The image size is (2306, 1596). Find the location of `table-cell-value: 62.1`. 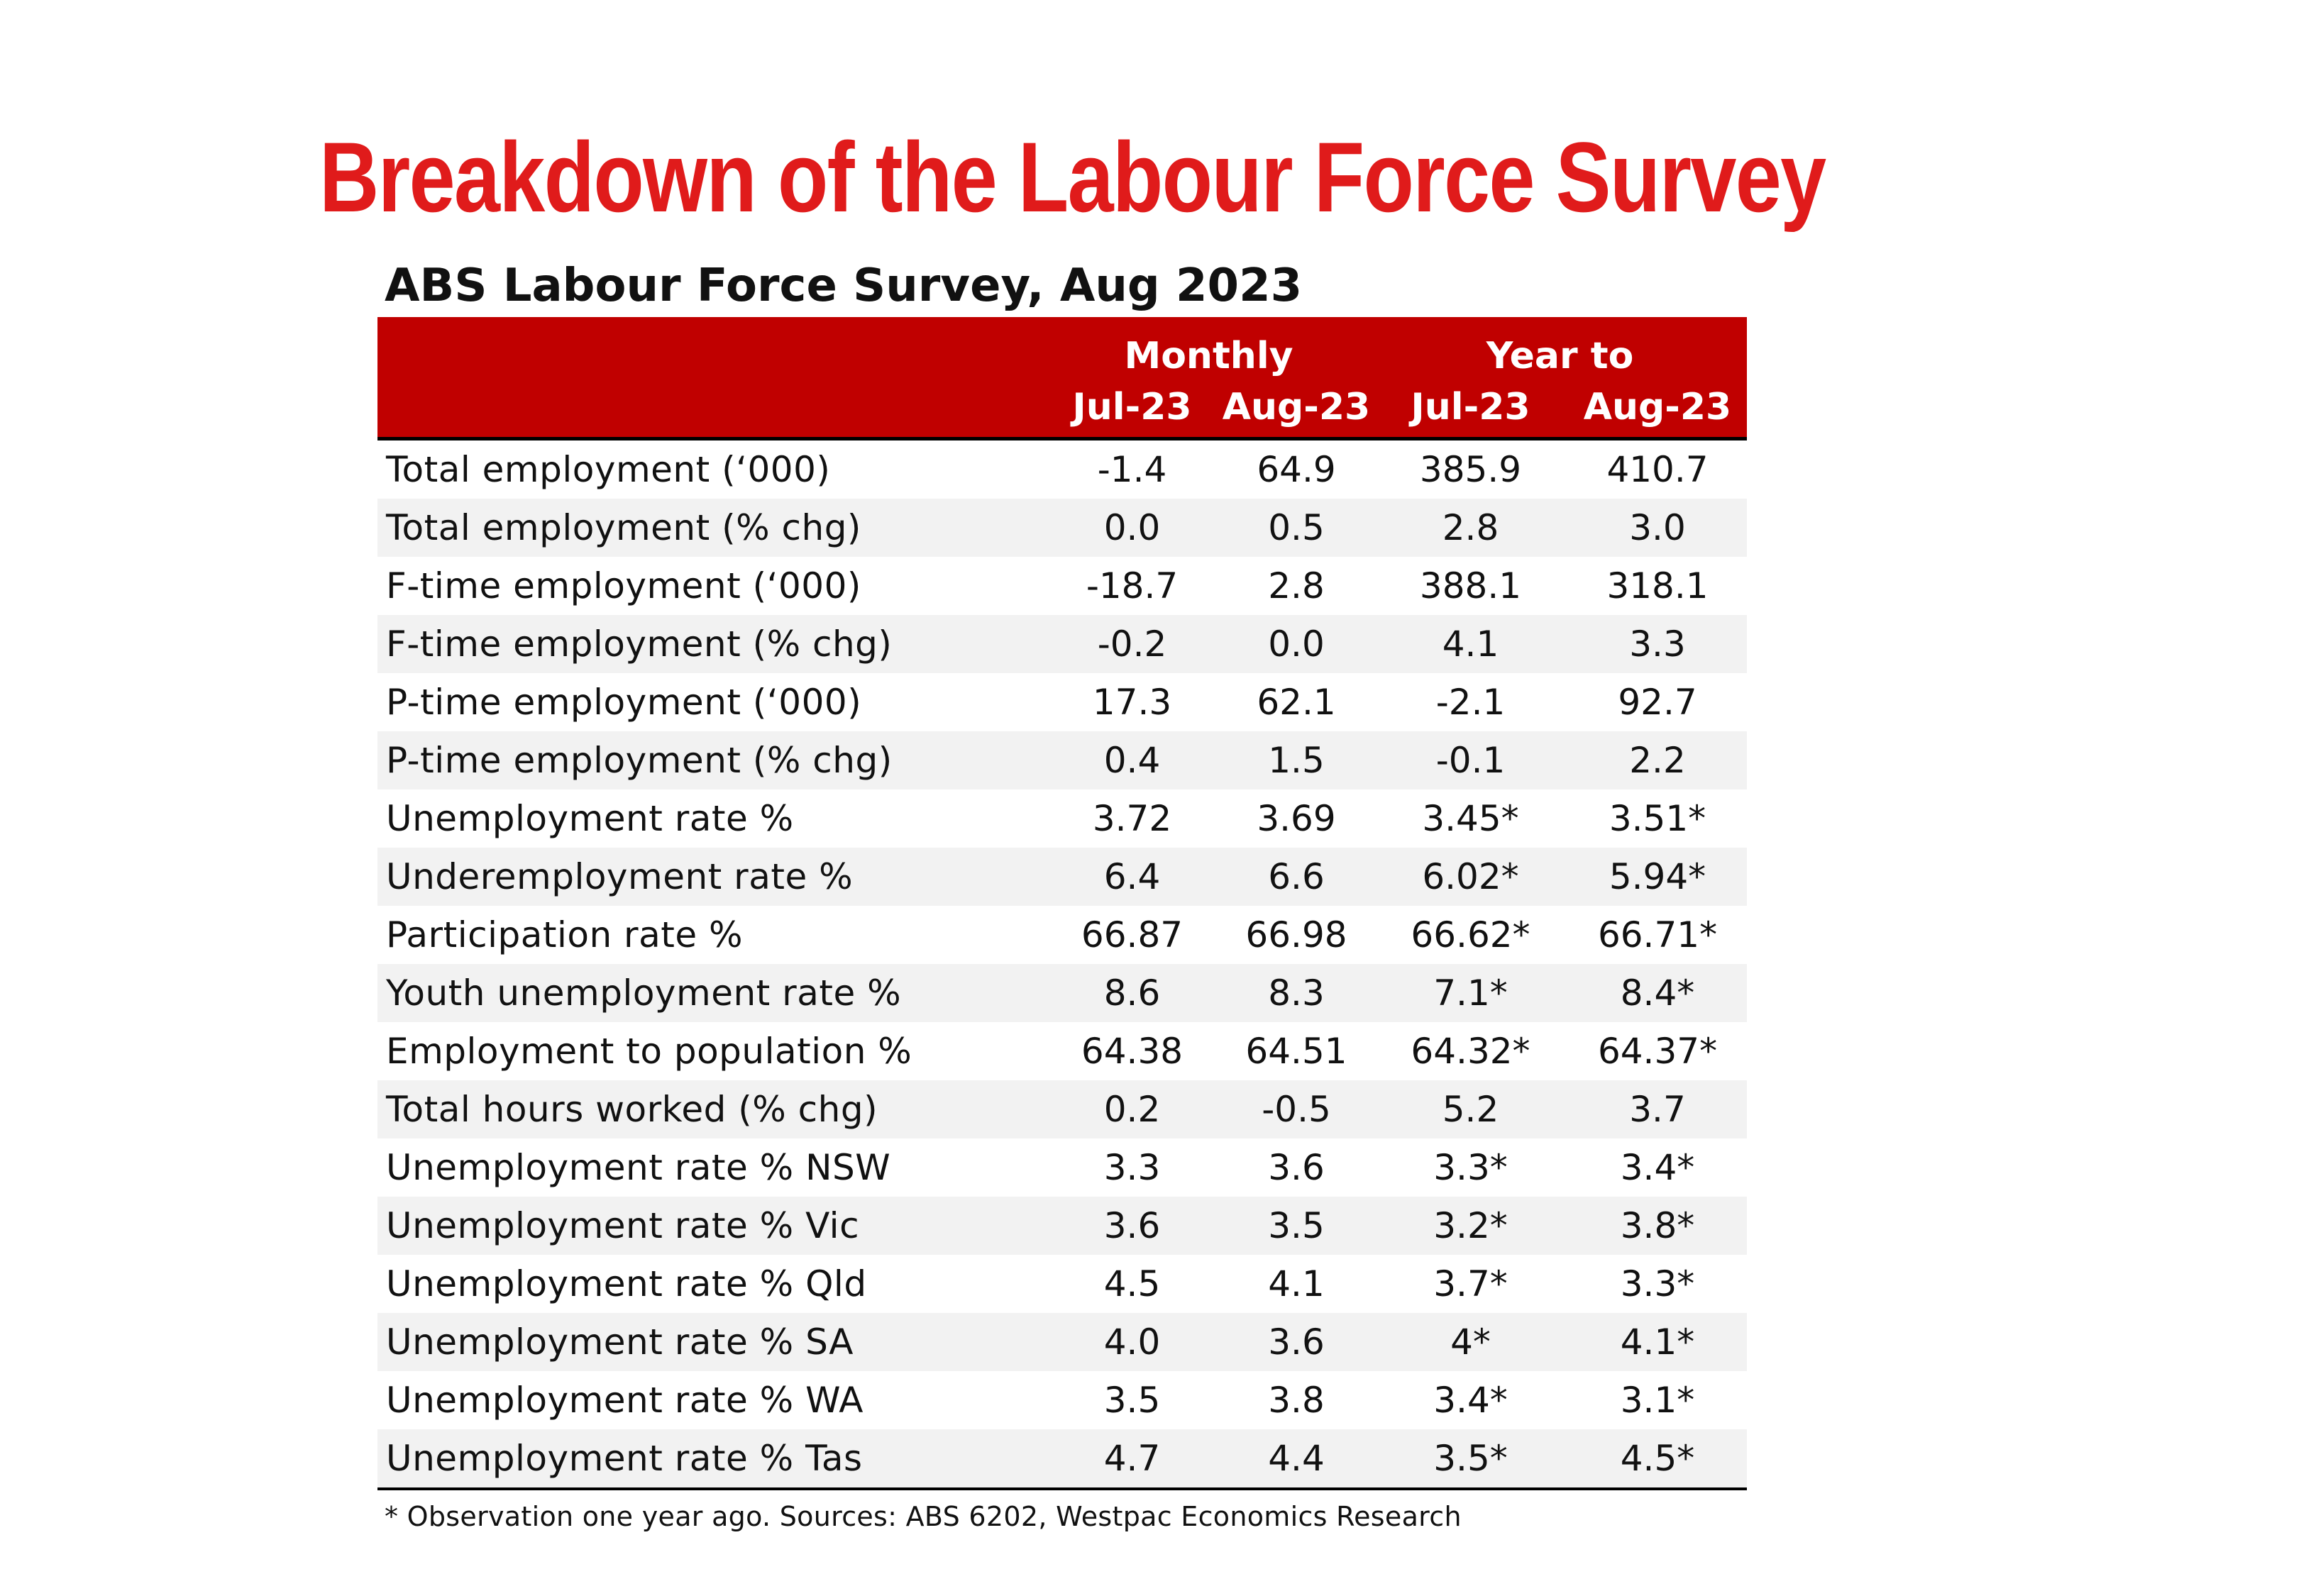

table-cell-value: 62.1 is located at coordinates (1296, 702).